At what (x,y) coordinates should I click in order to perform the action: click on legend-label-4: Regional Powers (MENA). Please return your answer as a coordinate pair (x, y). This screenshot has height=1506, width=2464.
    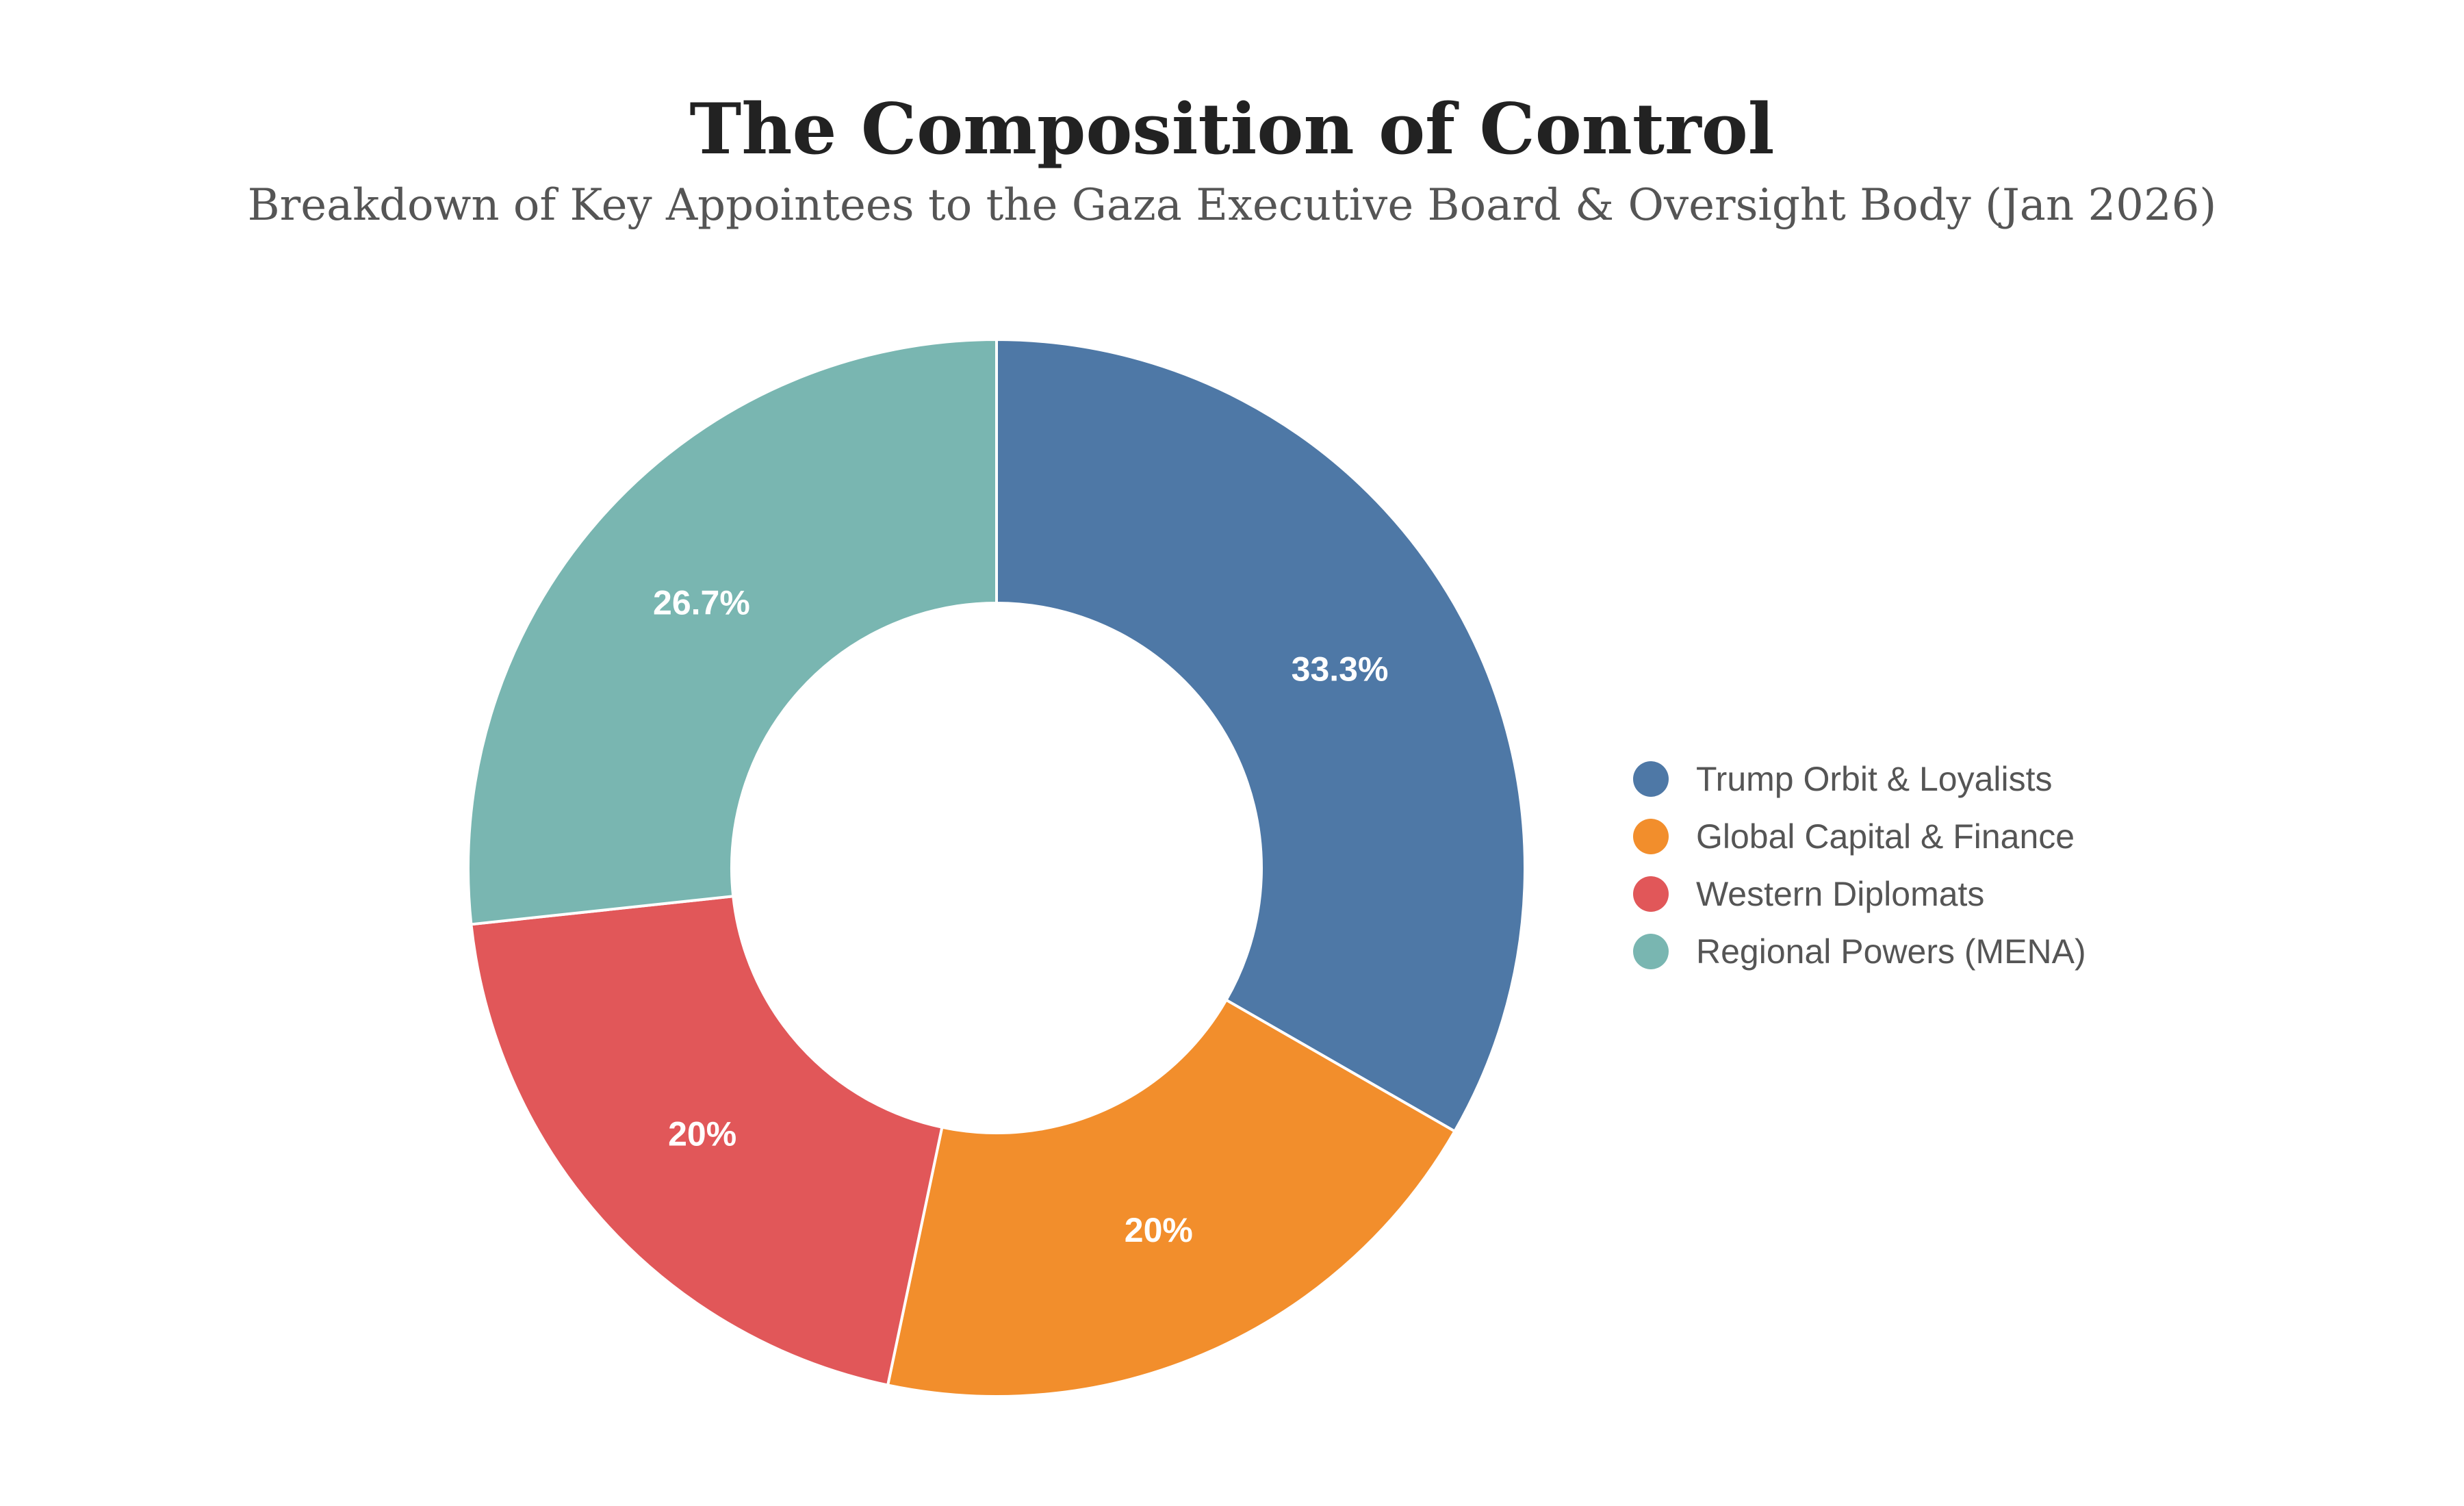
    Looking at the image, I should click on (1891, 951).